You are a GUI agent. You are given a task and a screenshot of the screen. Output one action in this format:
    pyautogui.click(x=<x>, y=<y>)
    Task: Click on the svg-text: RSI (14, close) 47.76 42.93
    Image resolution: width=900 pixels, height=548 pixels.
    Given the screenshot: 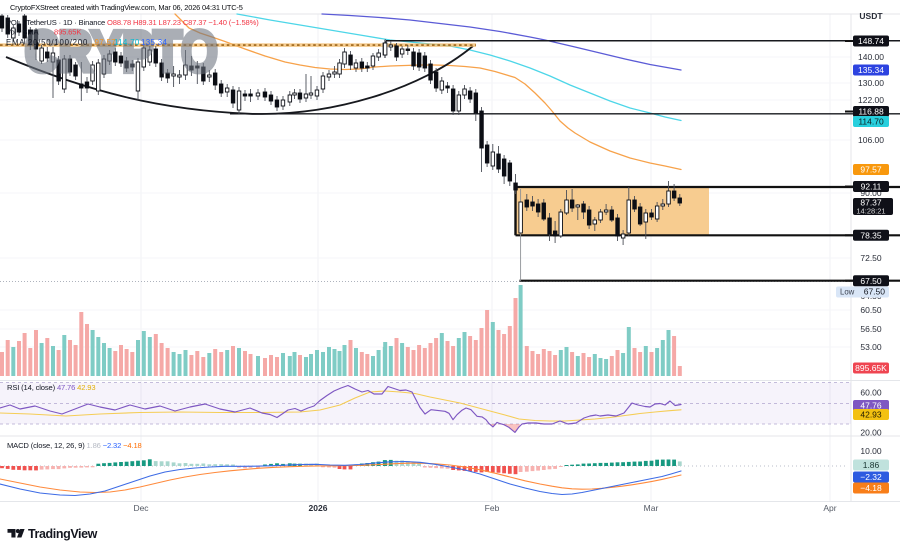 What is the action you would take?
    pyautogui.click(x=51, y=387)
    